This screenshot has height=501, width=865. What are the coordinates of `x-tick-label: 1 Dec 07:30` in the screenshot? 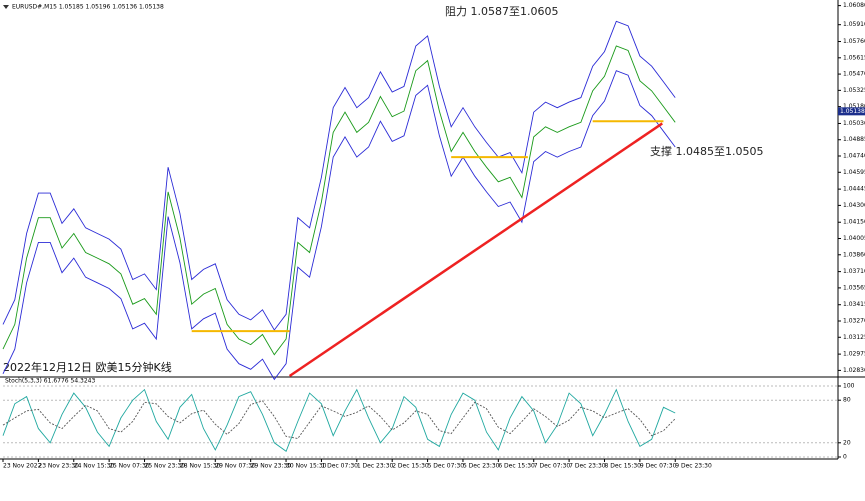 It's located at (339, 466).